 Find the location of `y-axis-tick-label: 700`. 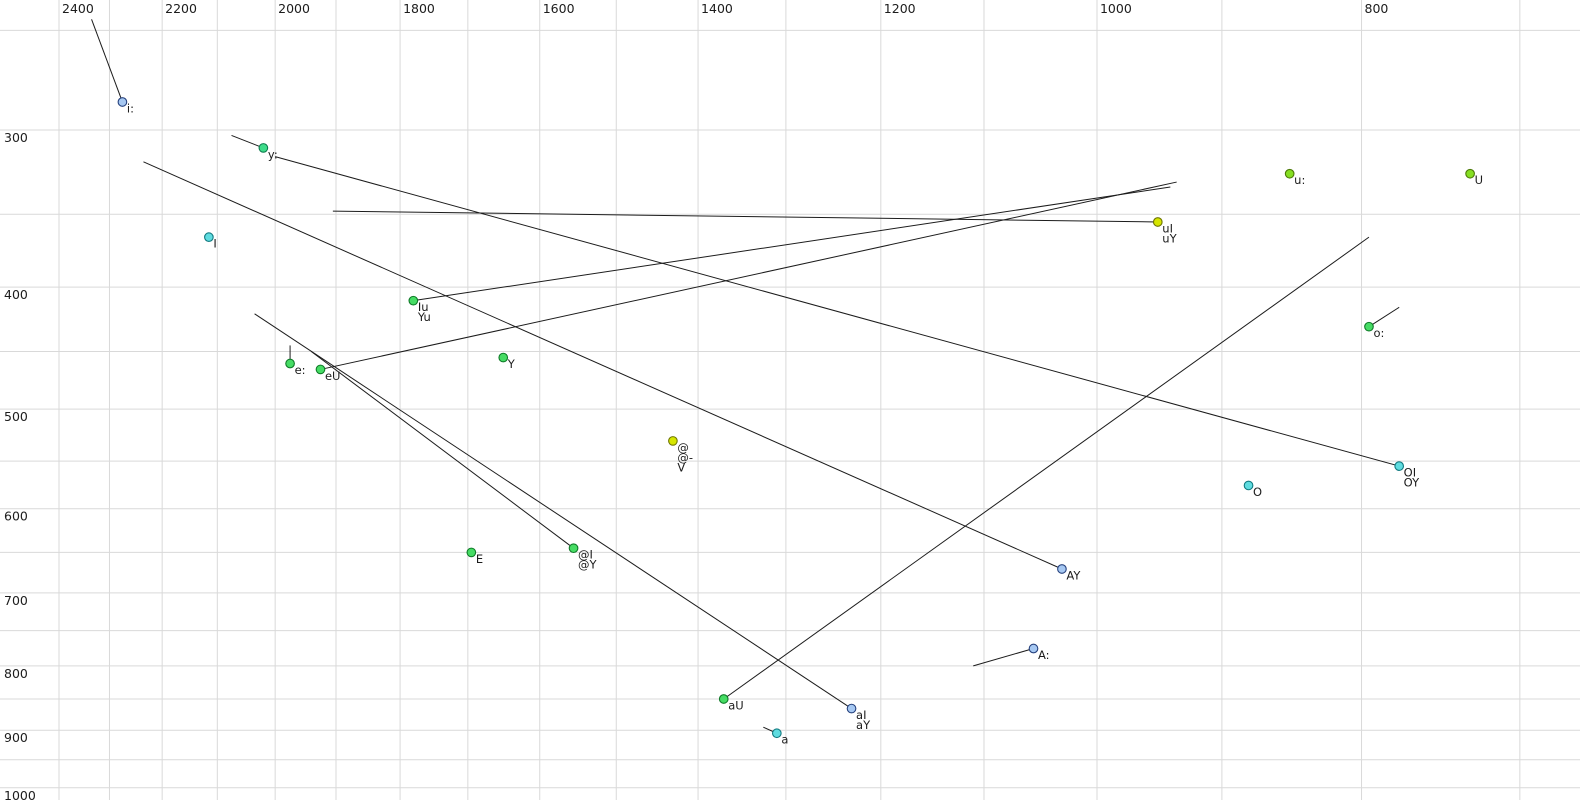

y-axis-tick-label: 700 is located at coordinates (16, 600).